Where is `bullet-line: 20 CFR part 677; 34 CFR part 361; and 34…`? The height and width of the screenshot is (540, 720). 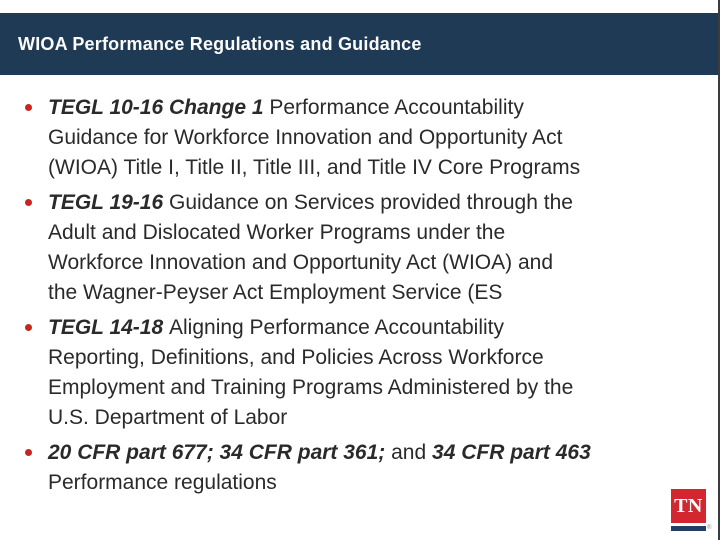 bullet-line: 20 CFR part 677; 34 CFR part 361; and 34… is located at coordinates (382, 453).